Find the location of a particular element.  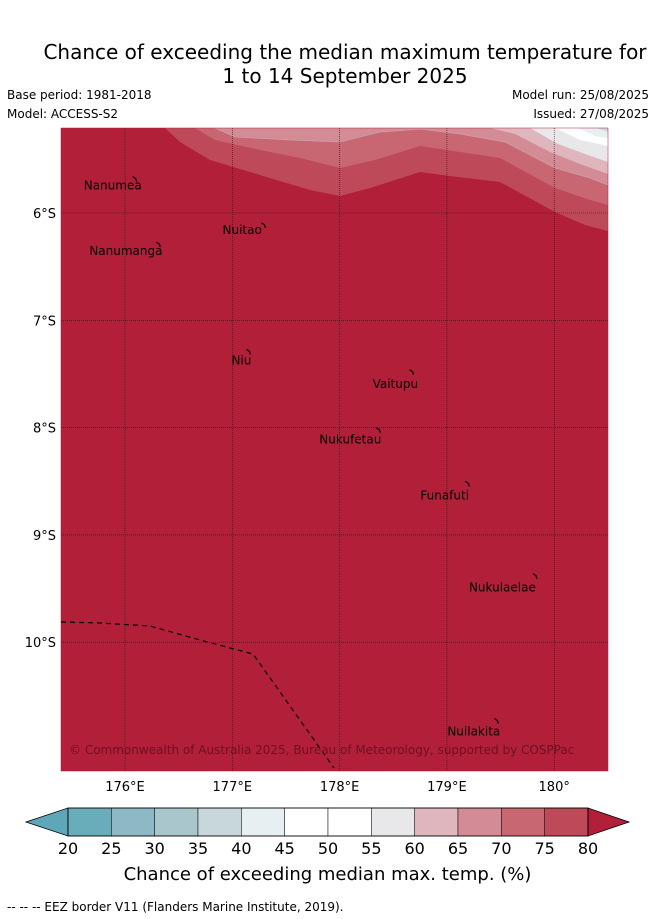

colorbar-tick-label: 30 is located at coordinates (154, 848).